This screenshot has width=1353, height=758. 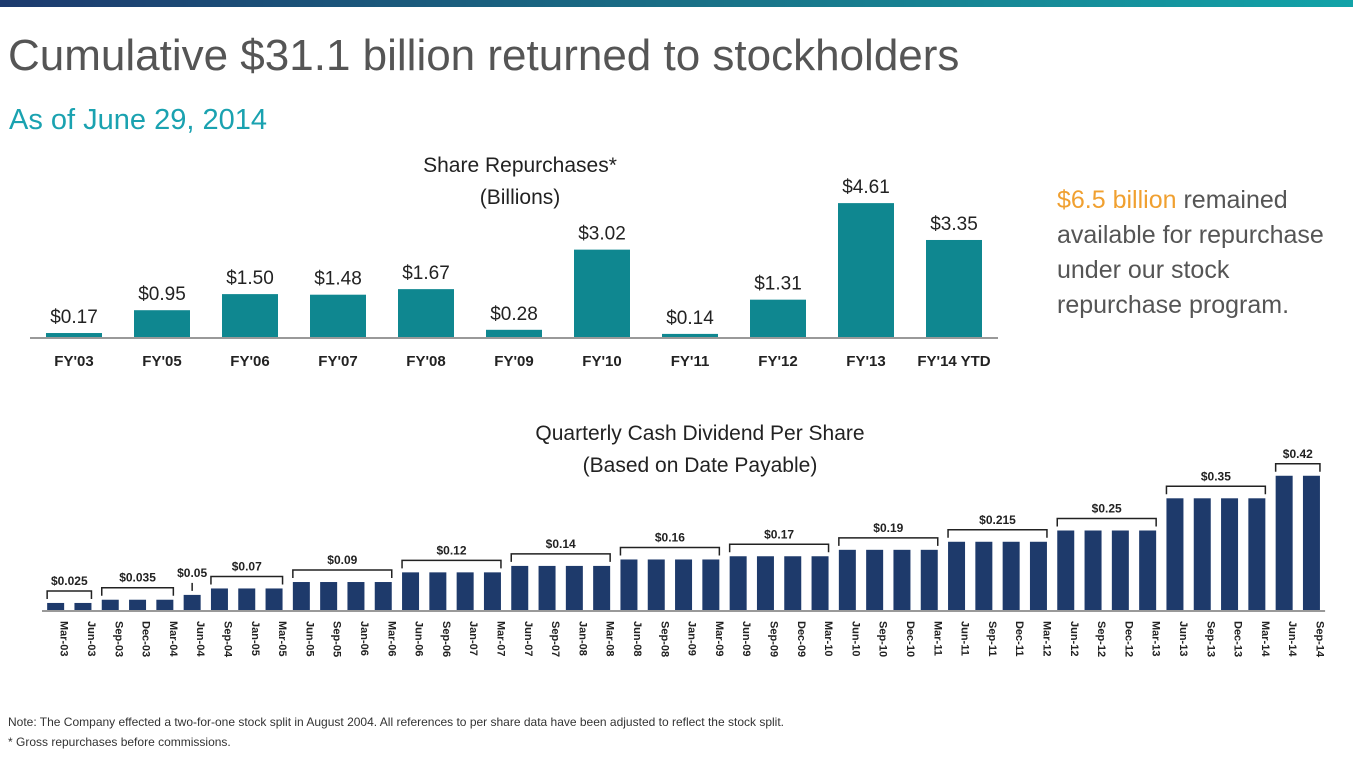 I want to click on chart-subtitle: (Billions), so click(x=520, y=197).